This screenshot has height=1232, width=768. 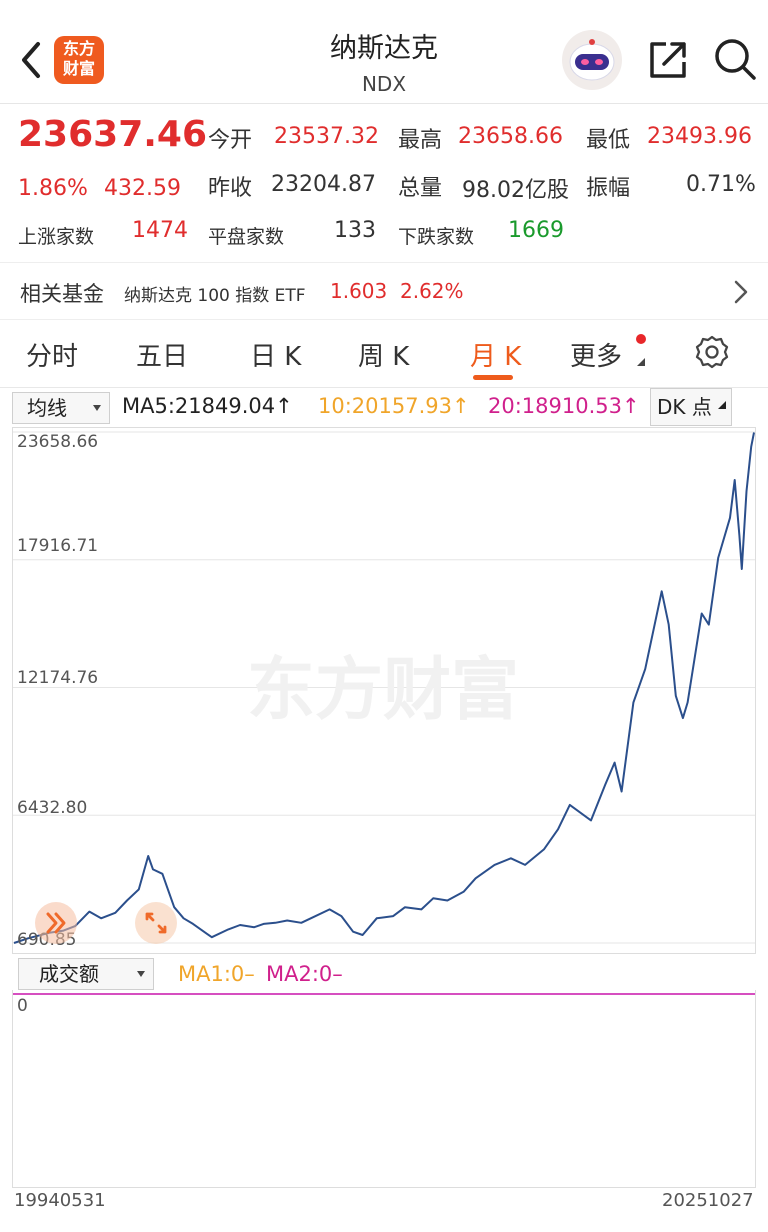 What do you see at coordinates (142, 188) in the screenshot?
I see `change-amount: 432.59` at bounding box center [142, 188].